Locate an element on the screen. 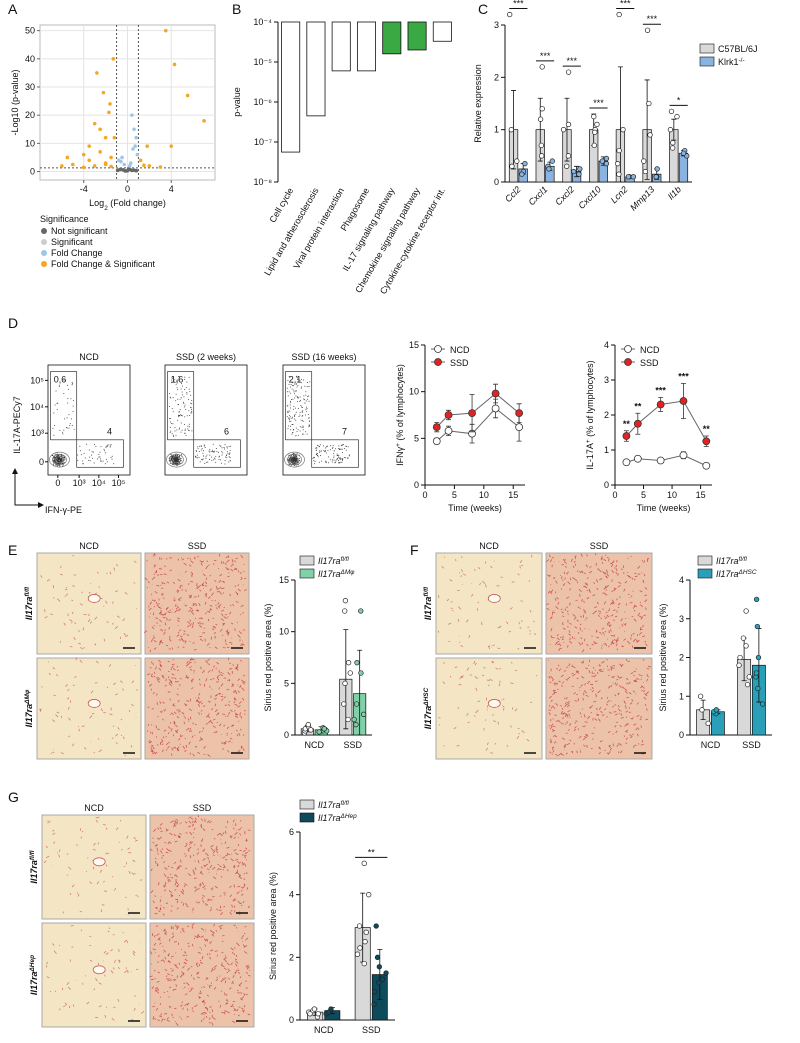 Image resolution: width=800 pixels, height=1043 pixels. density-contour is located at coordinates (176, 459).